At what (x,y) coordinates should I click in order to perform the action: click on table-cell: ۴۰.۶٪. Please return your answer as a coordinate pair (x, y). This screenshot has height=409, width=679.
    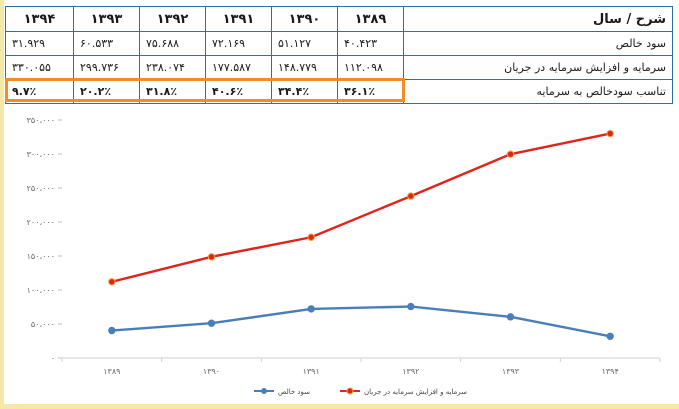
    Looking at the image, I should click on (238, 91).